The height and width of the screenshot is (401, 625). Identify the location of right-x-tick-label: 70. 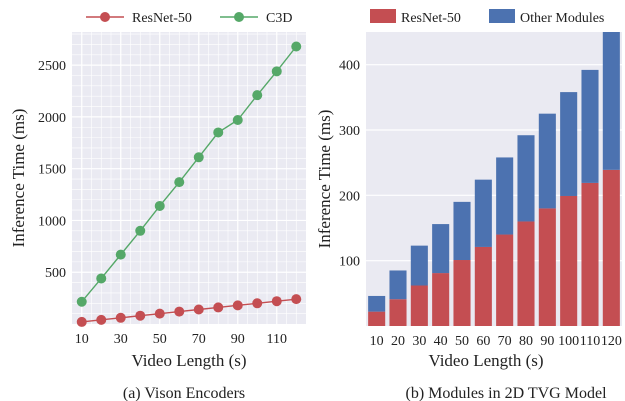
(505, 341).